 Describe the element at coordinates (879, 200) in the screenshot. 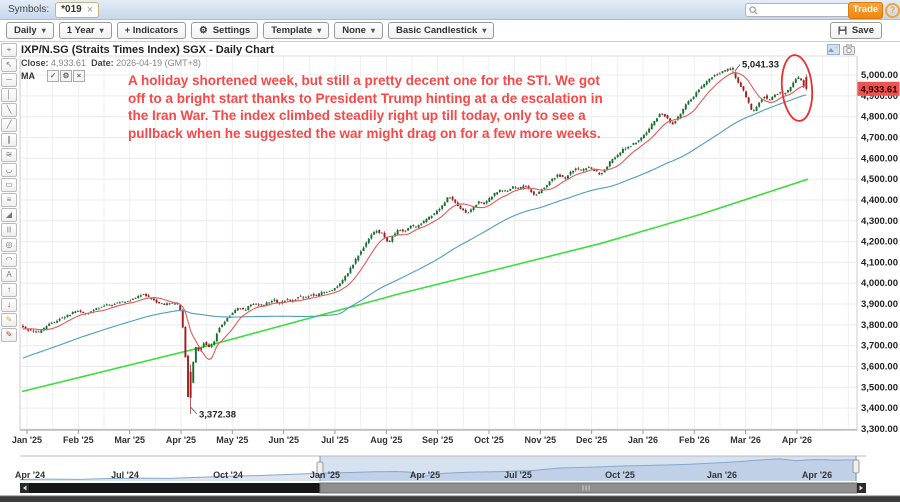

I see `svg-text: 4,400.00` at that location.